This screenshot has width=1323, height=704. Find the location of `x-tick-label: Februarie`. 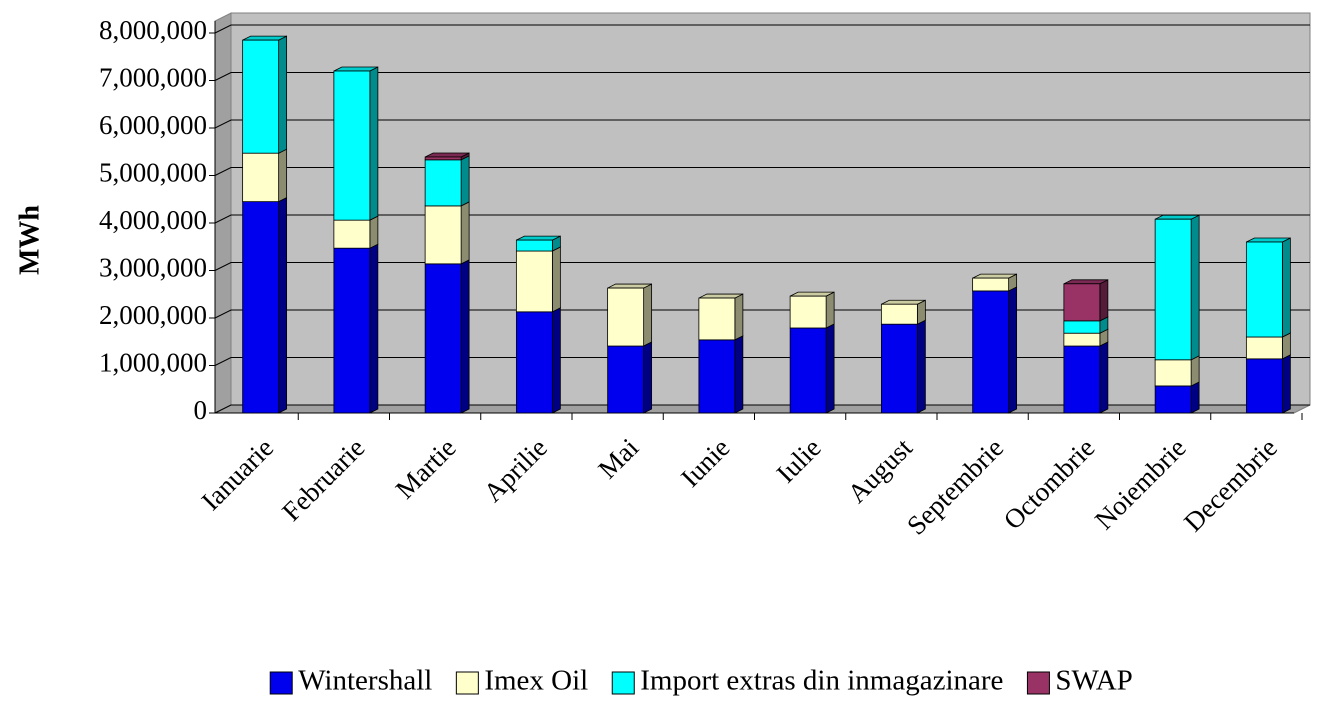

x-tick-label: Februarie is located at coordinates (323, 479).